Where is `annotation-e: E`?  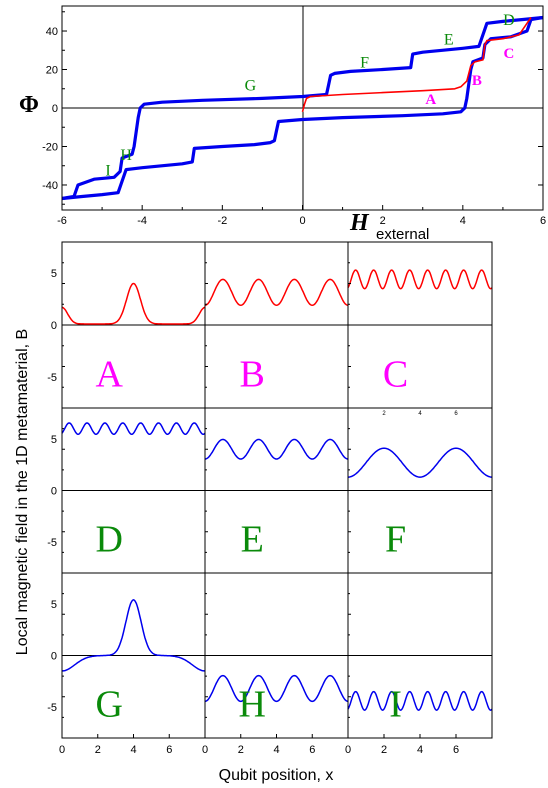
annotation-e: E is located at coordinates (449, 39).